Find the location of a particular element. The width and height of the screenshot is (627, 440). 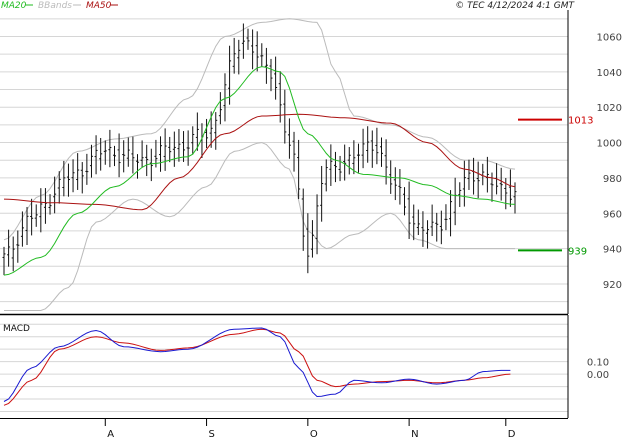

month-label: S is located at coordinates (212, 434).